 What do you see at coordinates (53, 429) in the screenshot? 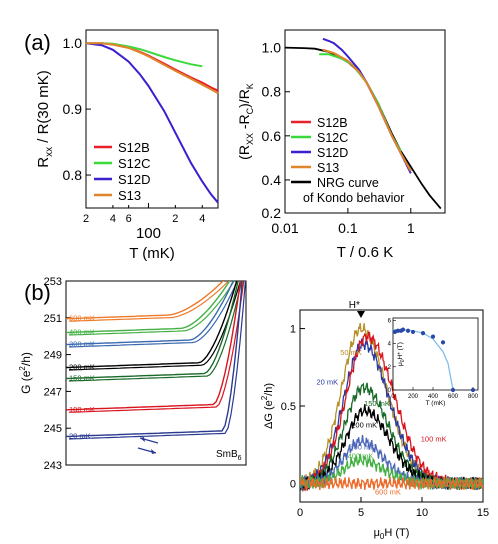
I see `y-tick-label: 245` at bounding box center [53, 429].